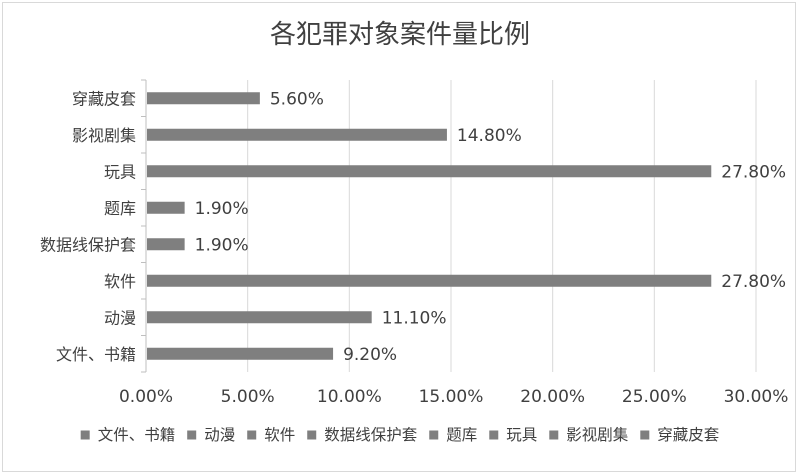 The height and width of the screenshot is (476, 800). I want to click on category-label: 题库, so click(120, 208).